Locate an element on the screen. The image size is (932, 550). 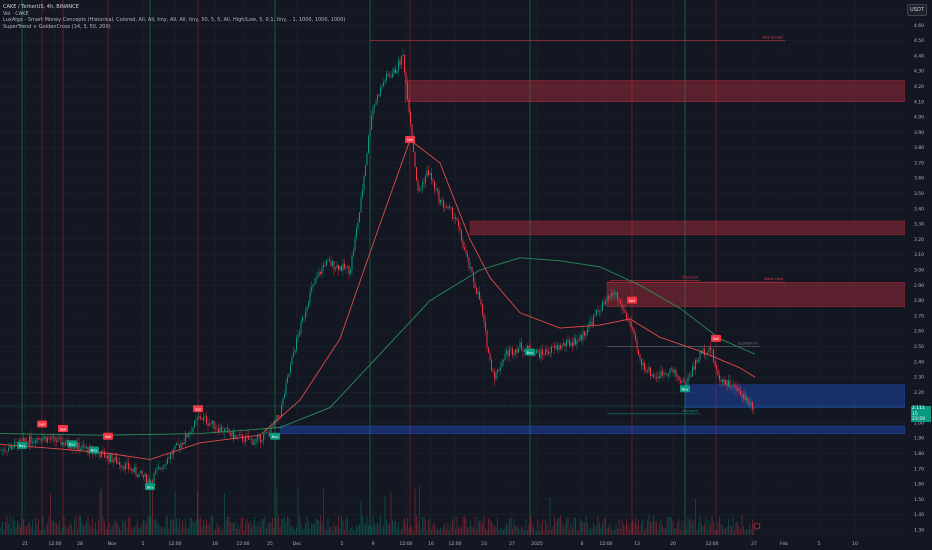
currency-selector: USDT is located at coordinates (917, 10).